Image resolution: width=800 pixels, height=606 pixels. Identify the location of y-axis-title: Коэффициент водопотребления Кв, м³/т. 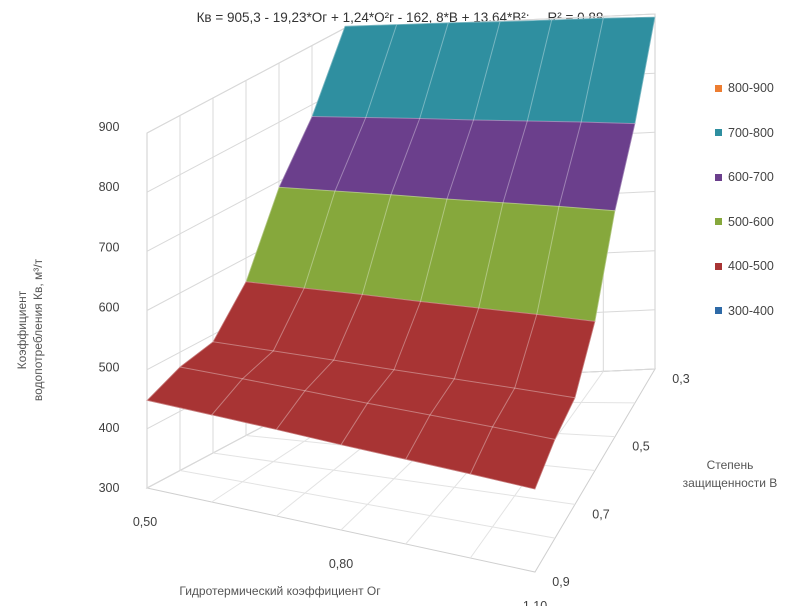
(34, 330).